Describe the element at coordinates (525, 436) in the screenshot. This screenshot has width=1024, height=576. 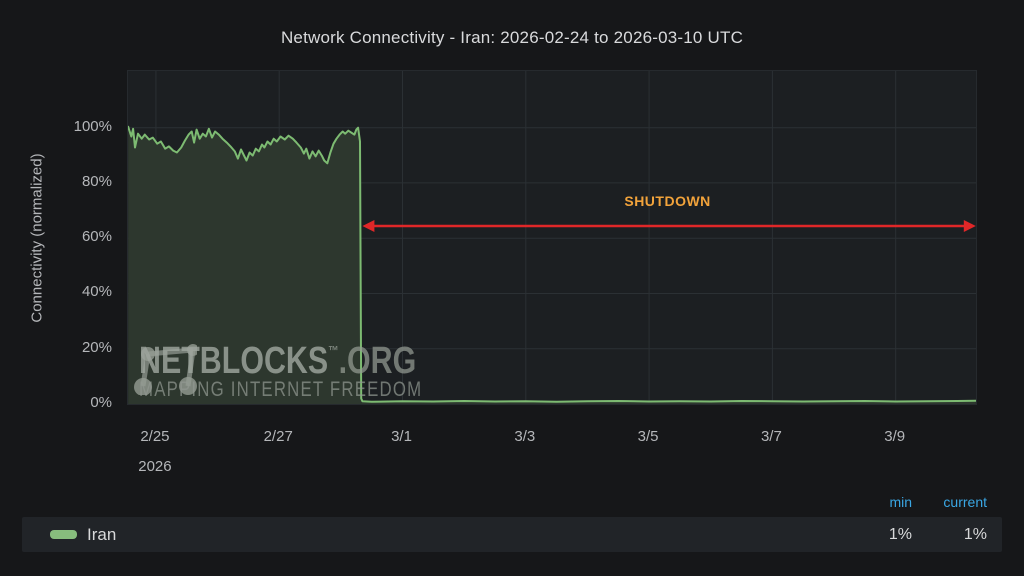
I see `x-tick-label: 3/3` at that location.